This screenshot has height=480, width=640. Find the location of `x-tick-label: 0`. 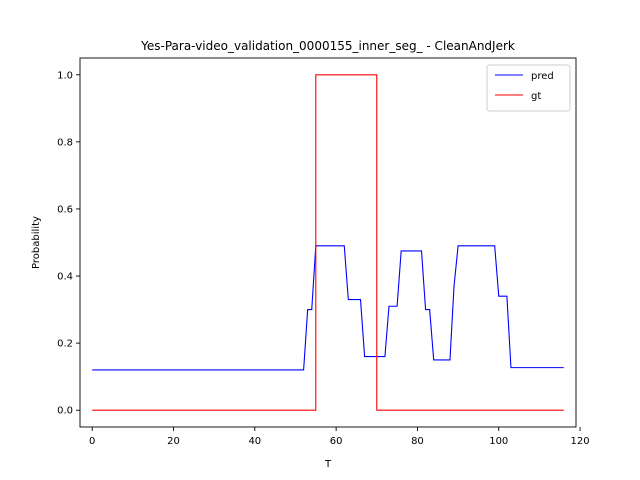

x-tick-label: 0 is located at coordinates (92, 441).